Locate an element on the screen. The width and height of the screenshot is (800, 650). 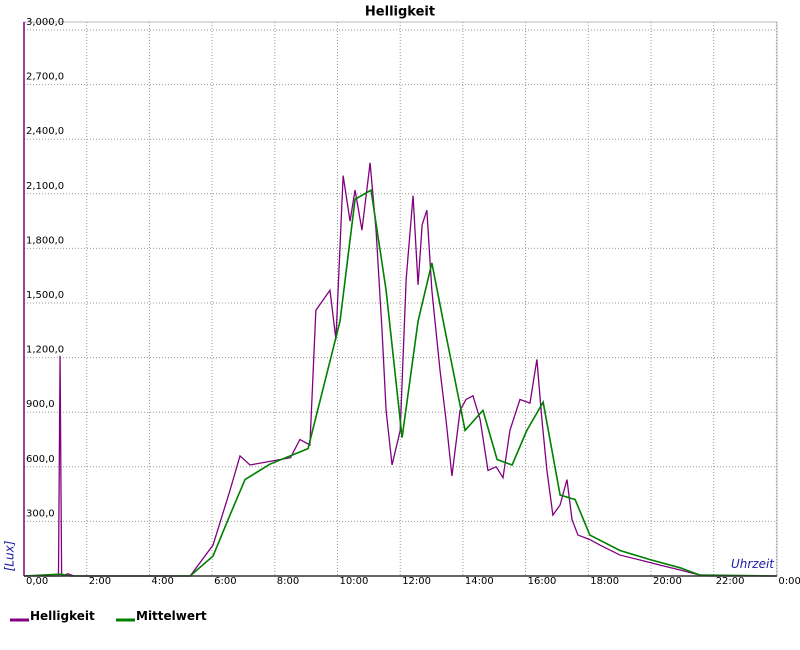
x-tick-label: 16:00 is located at coordinates (542, 581).